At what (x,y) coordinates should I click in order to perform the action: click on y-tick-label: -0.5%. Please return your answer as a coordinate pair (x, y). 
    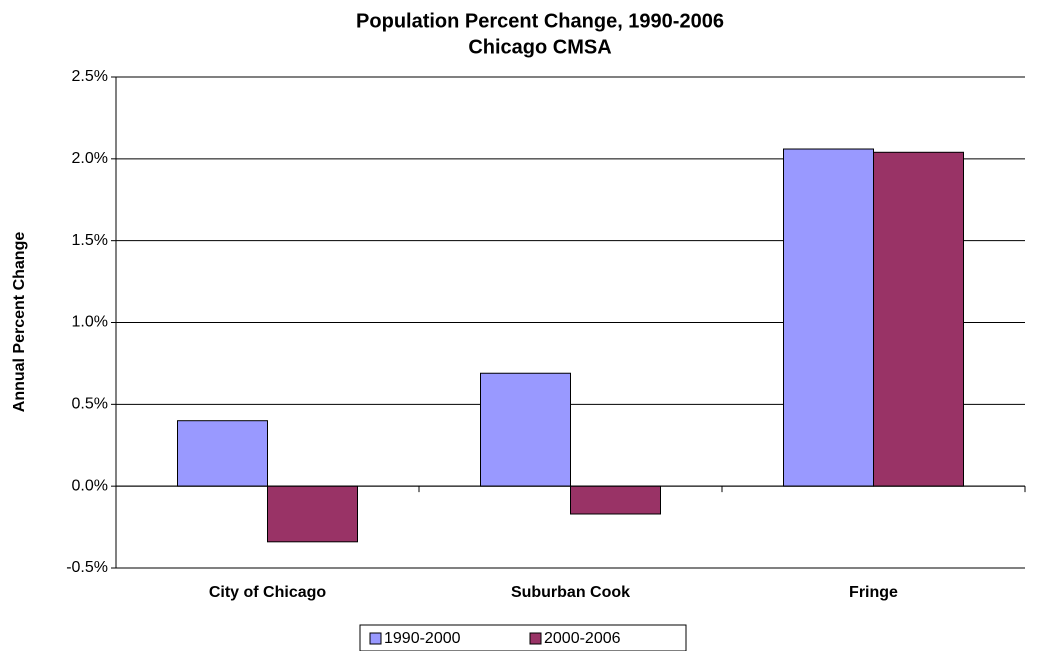
    Looking at the image, I should click on (87, 567).